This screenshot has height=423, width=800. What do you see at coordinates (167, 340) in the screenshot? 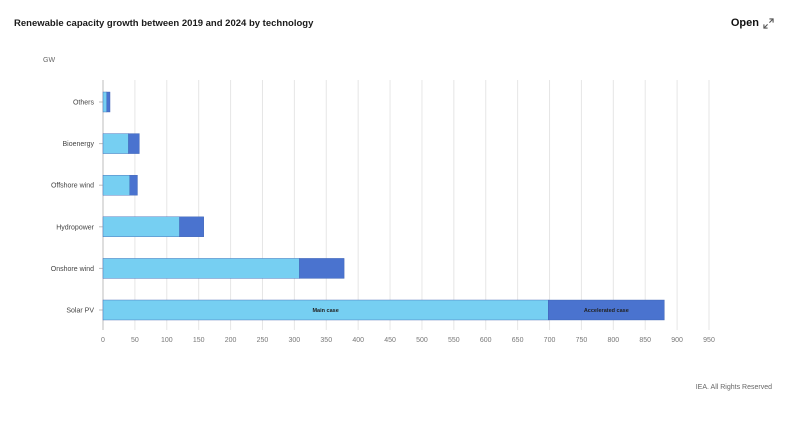
I see `x-tick-label: 100` at bounding box center [167, 340].